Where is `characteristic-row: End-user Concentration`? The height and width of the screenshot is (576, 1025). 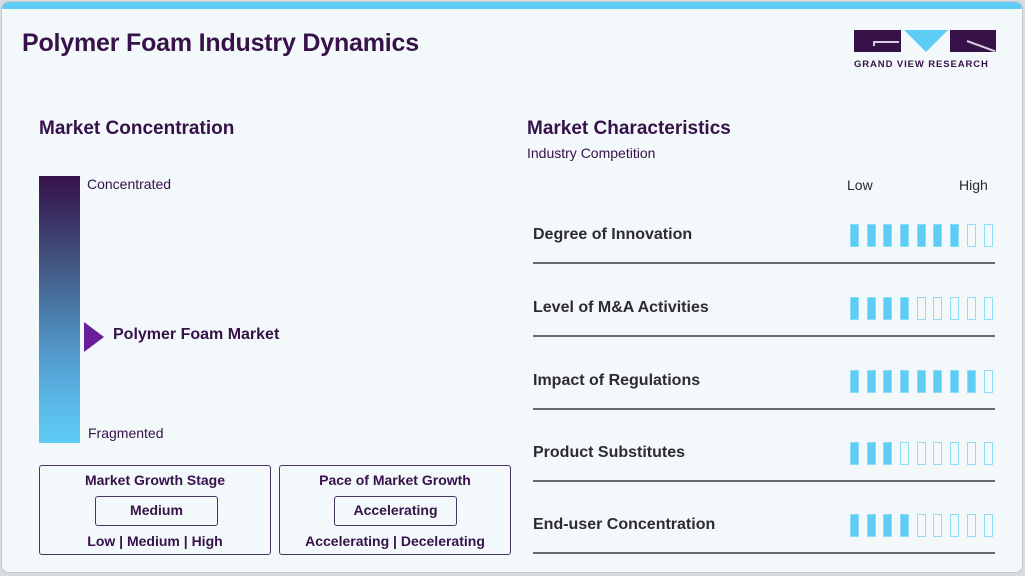 characteristic-row: End-user Concentration is located at coordinates (764, 536).